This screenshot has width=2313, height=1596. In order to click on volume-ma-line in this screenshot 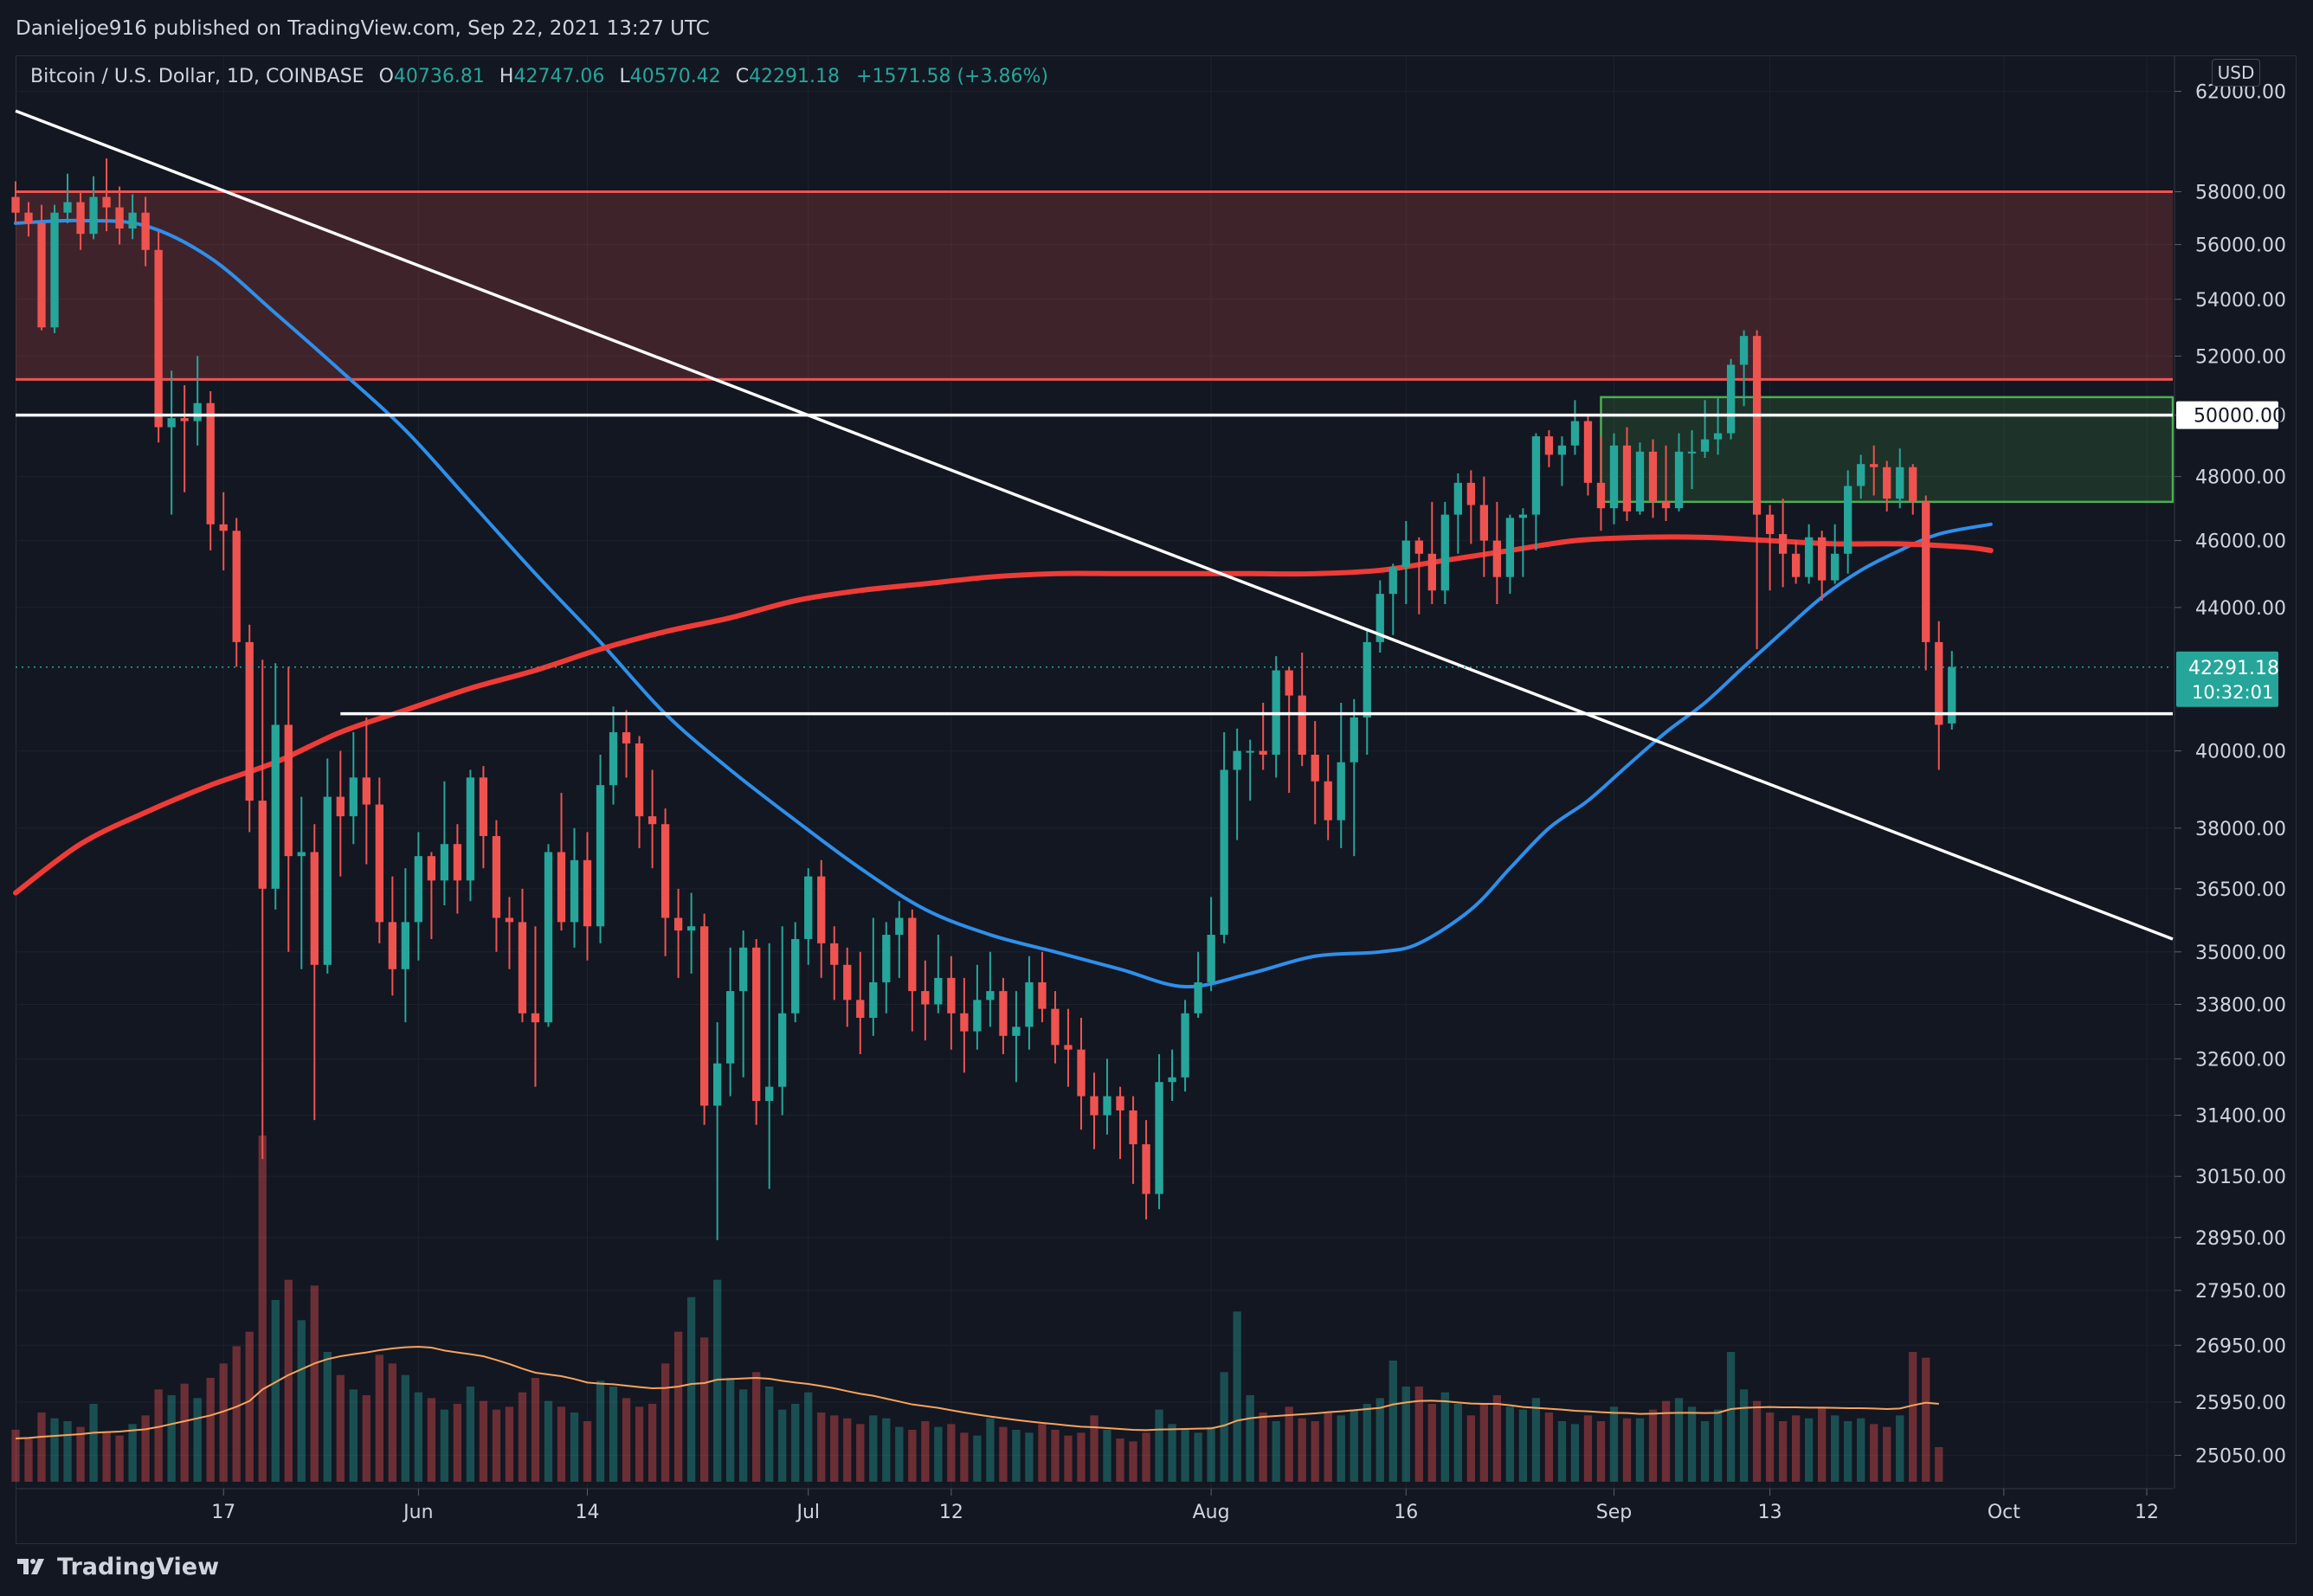, I will do `click(977, 1392)`.